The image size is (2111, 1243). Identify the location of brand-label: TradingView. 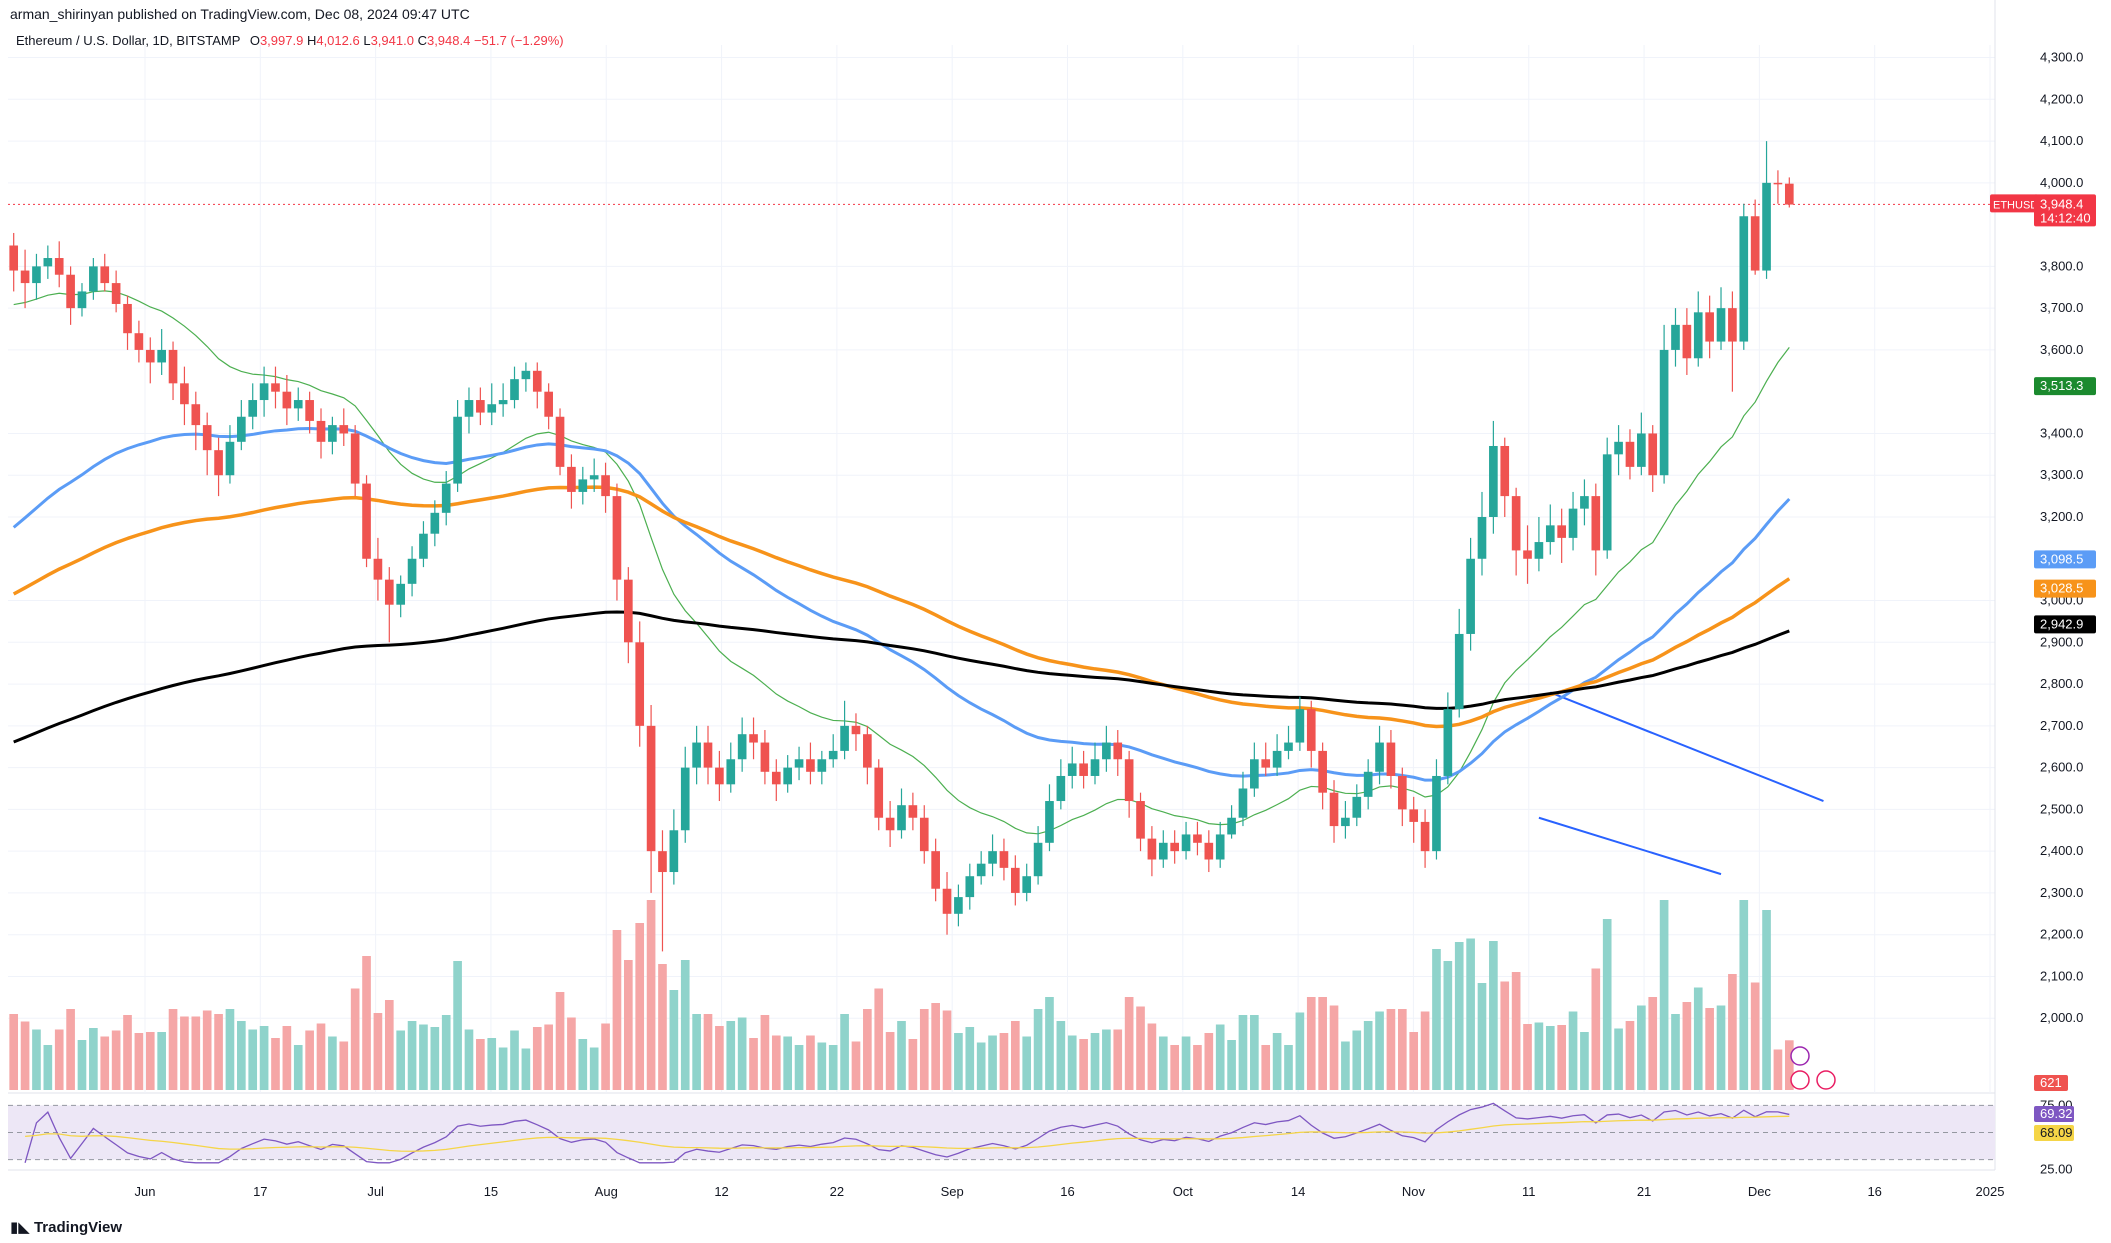
(78, 1227).